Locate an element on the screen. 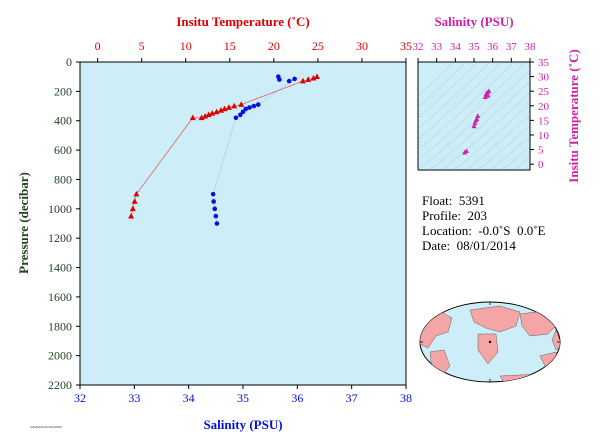 The width and height of the screenshot is (601, 448). profile-value: 203 is located at coordinates (477, 215).